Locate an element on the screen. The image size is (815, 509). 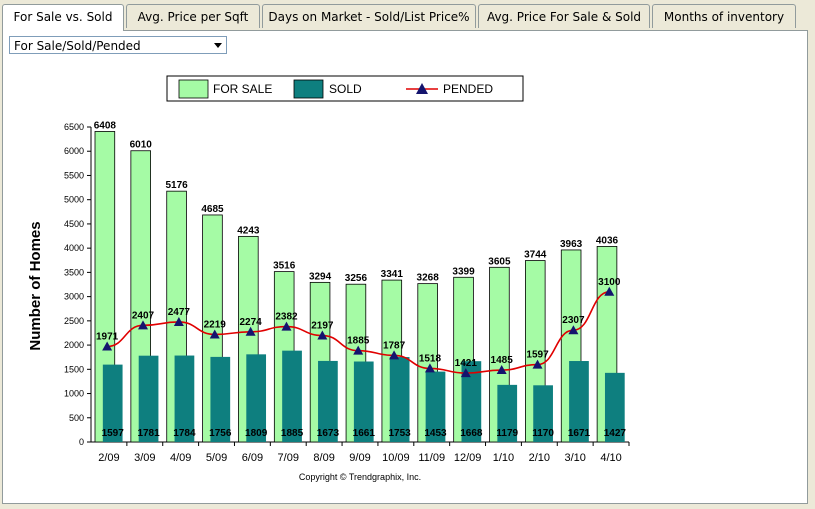
y-tick-label: 1000 is located at coordinates (74, 394).